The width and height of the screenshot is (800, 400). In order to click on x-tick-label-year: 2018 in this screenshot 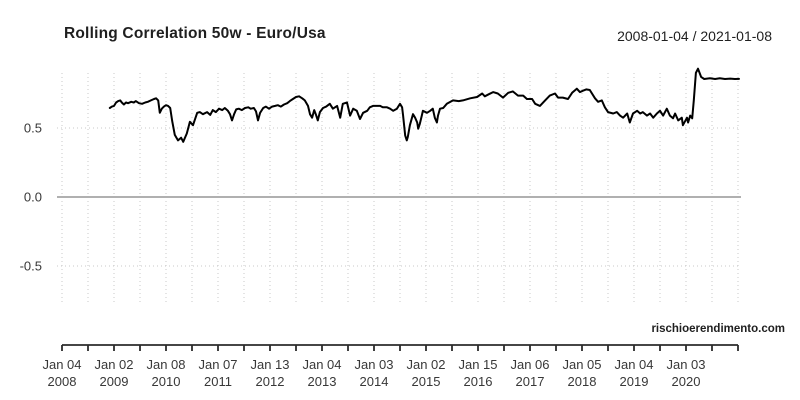, I will do `click(582, 381)`.